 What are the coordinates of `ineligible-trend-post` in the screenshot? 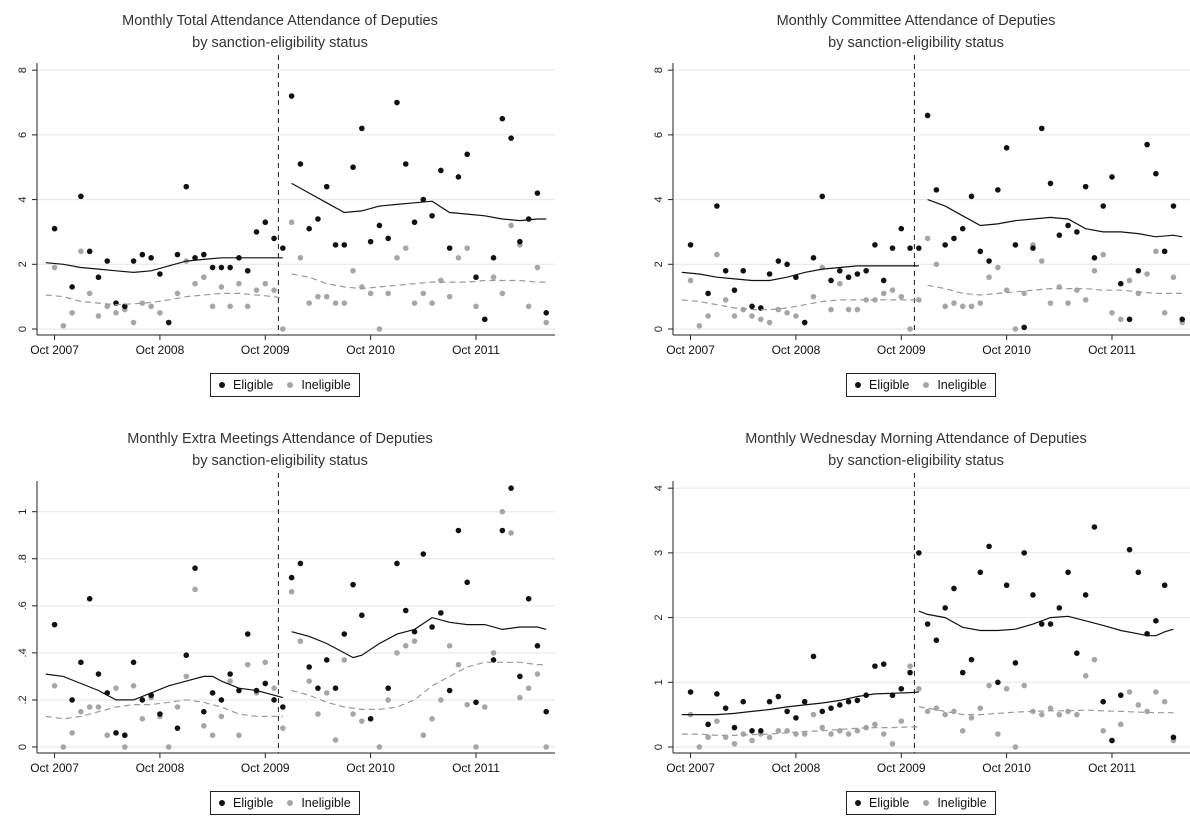 It's located at (419, 685).